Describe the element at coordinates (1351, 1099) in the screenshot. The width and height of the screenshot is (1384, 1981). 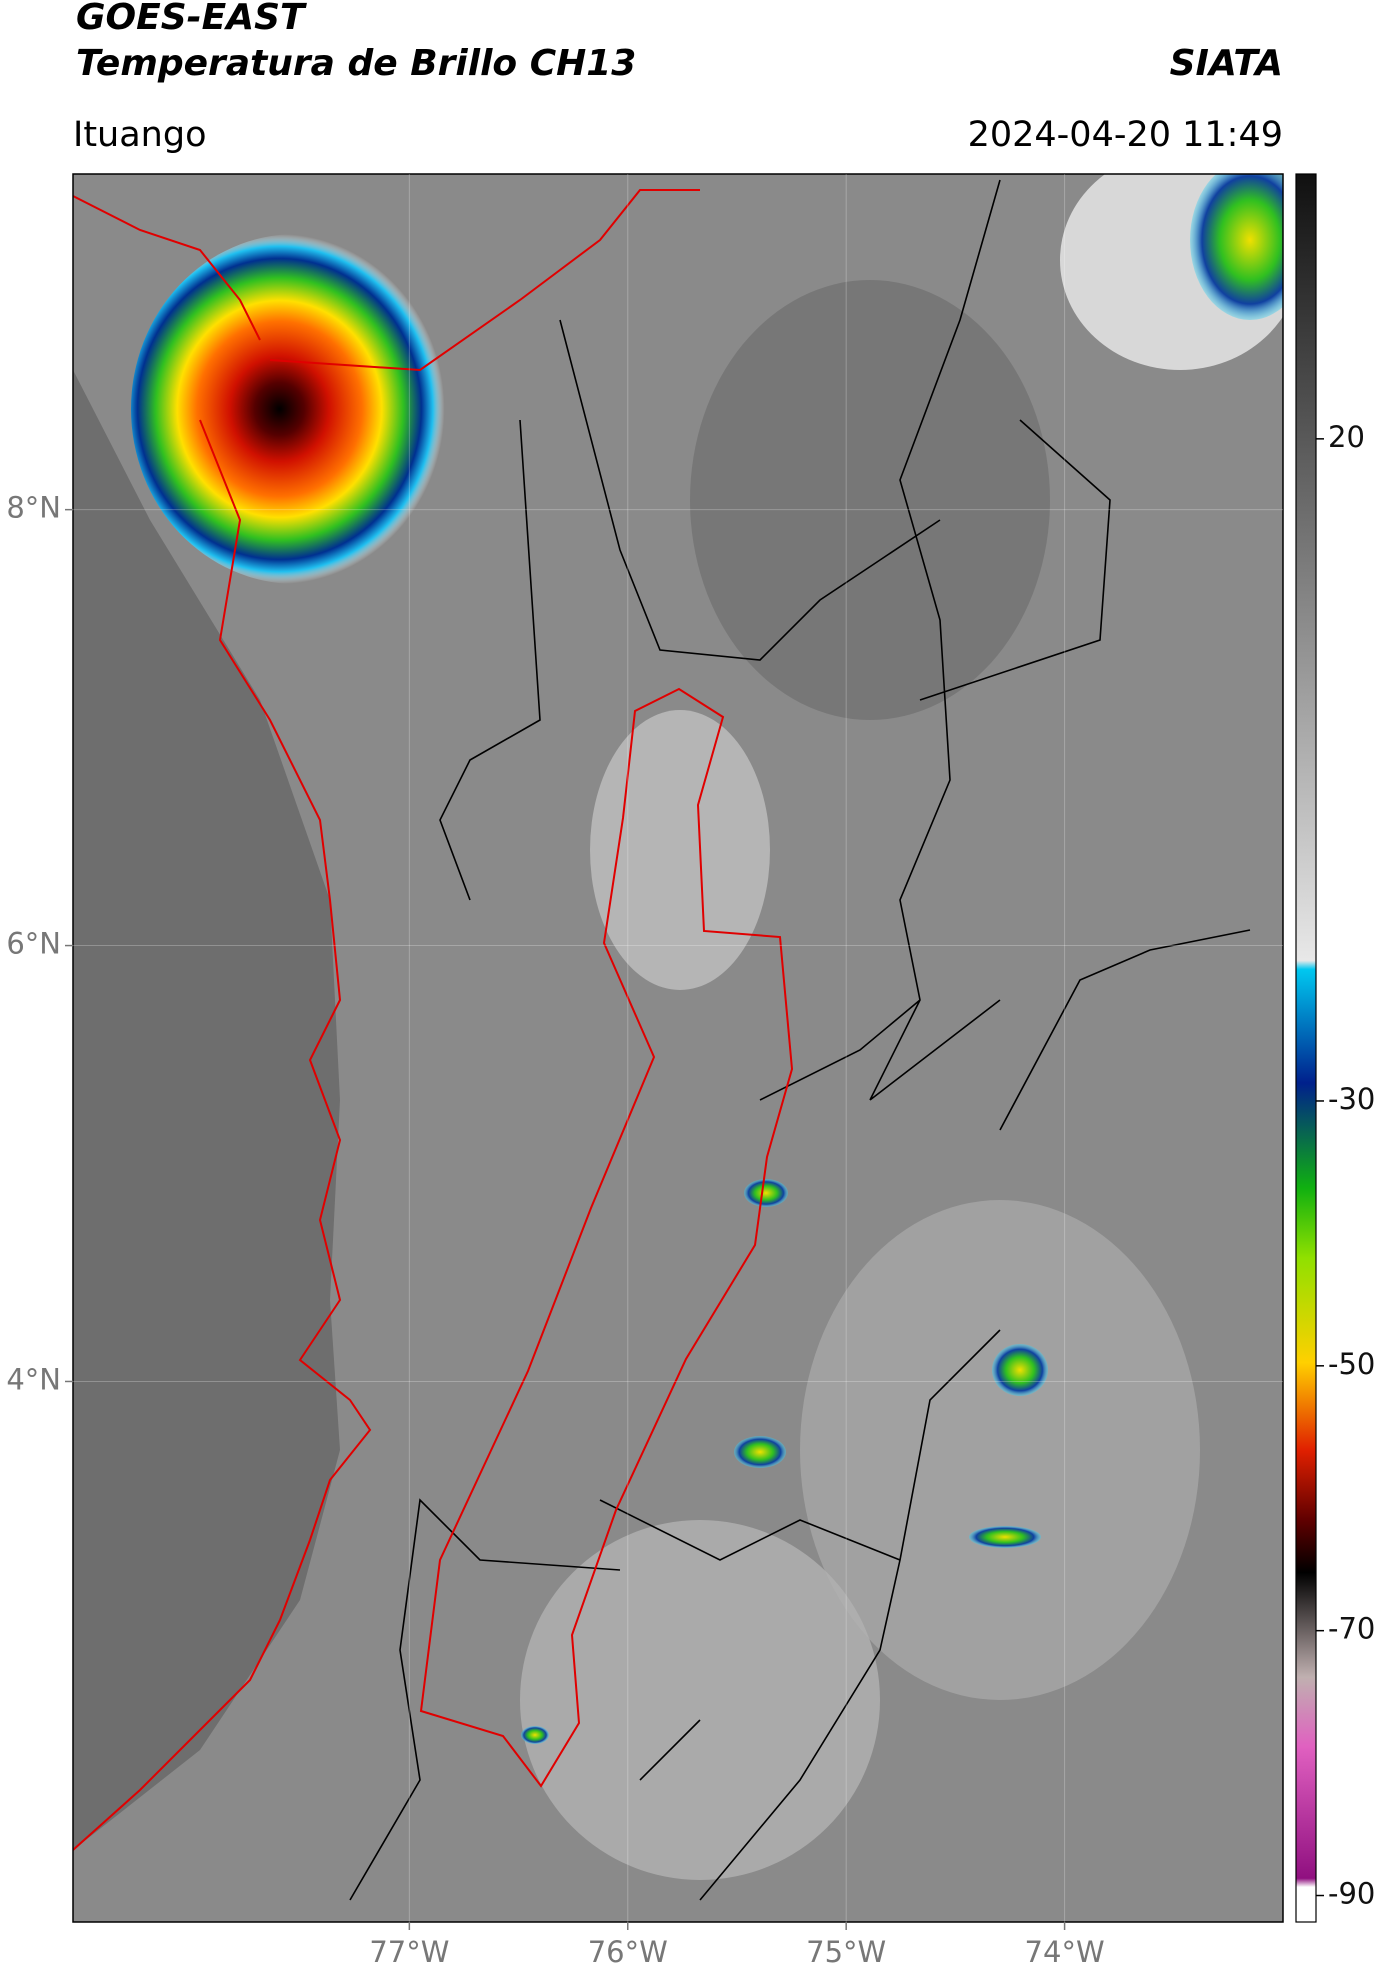
I see `colorbar-tick-label: -30` at that location.